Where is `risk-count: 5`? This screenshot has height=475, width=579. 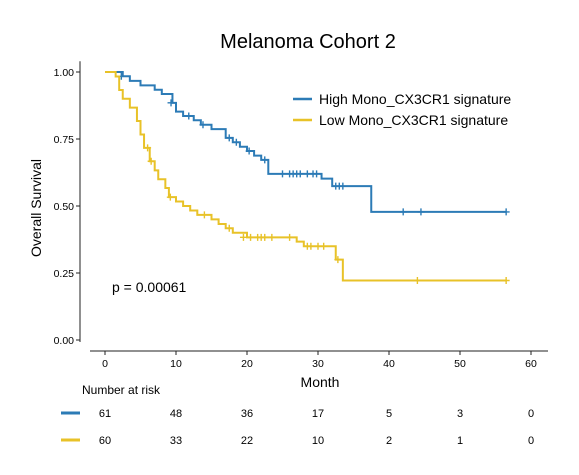 risk-count: 5 is located at coordinates (389, 414).